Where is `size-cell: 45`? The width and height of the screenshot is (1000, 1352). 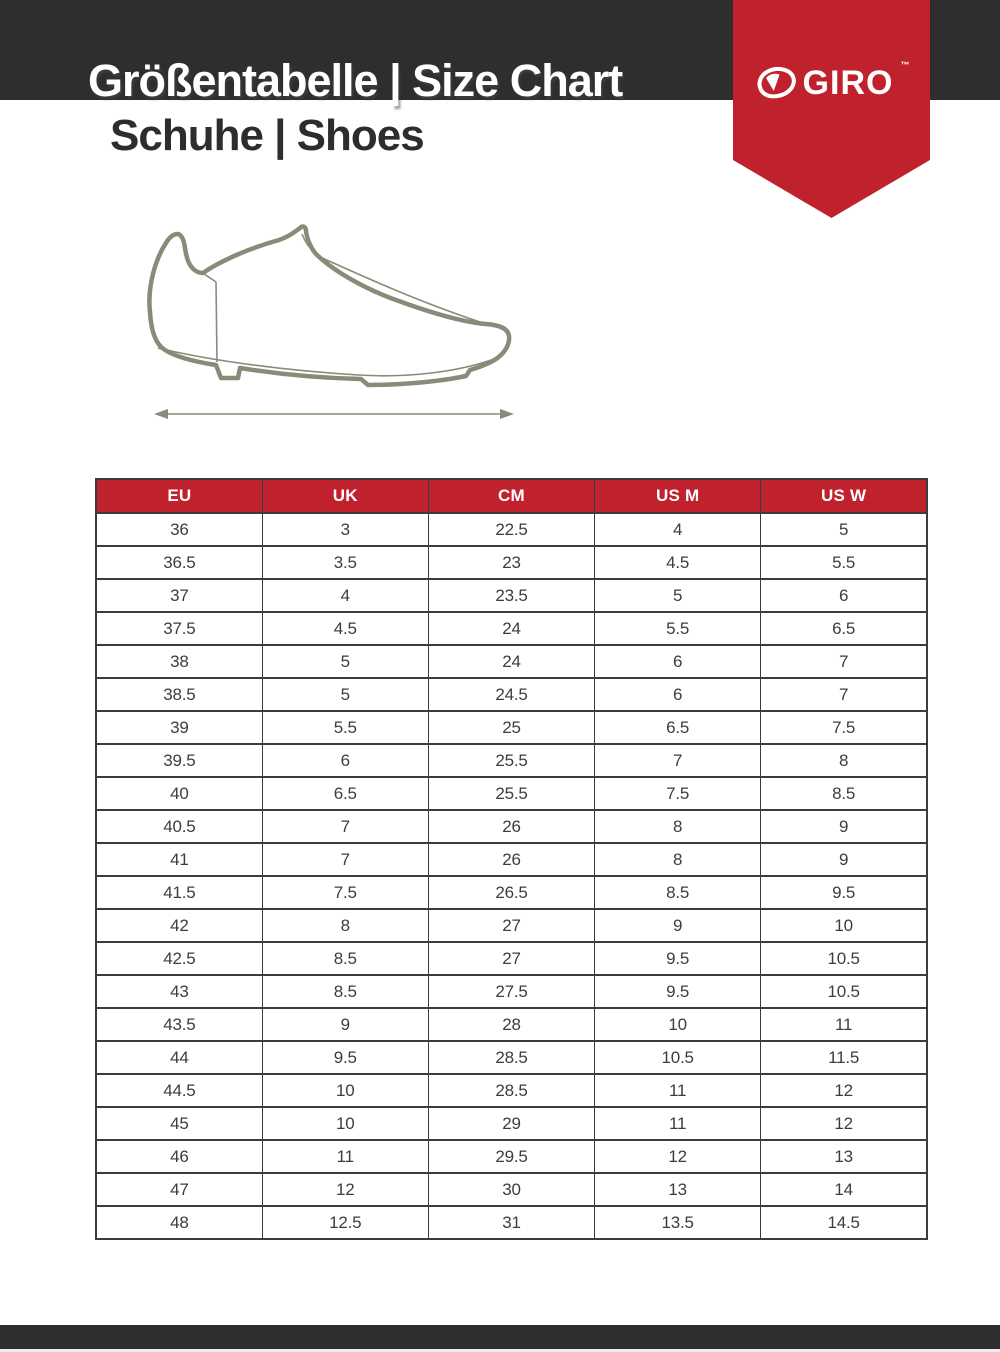
size-cell: 45 is located at coordinates (179, 1123).